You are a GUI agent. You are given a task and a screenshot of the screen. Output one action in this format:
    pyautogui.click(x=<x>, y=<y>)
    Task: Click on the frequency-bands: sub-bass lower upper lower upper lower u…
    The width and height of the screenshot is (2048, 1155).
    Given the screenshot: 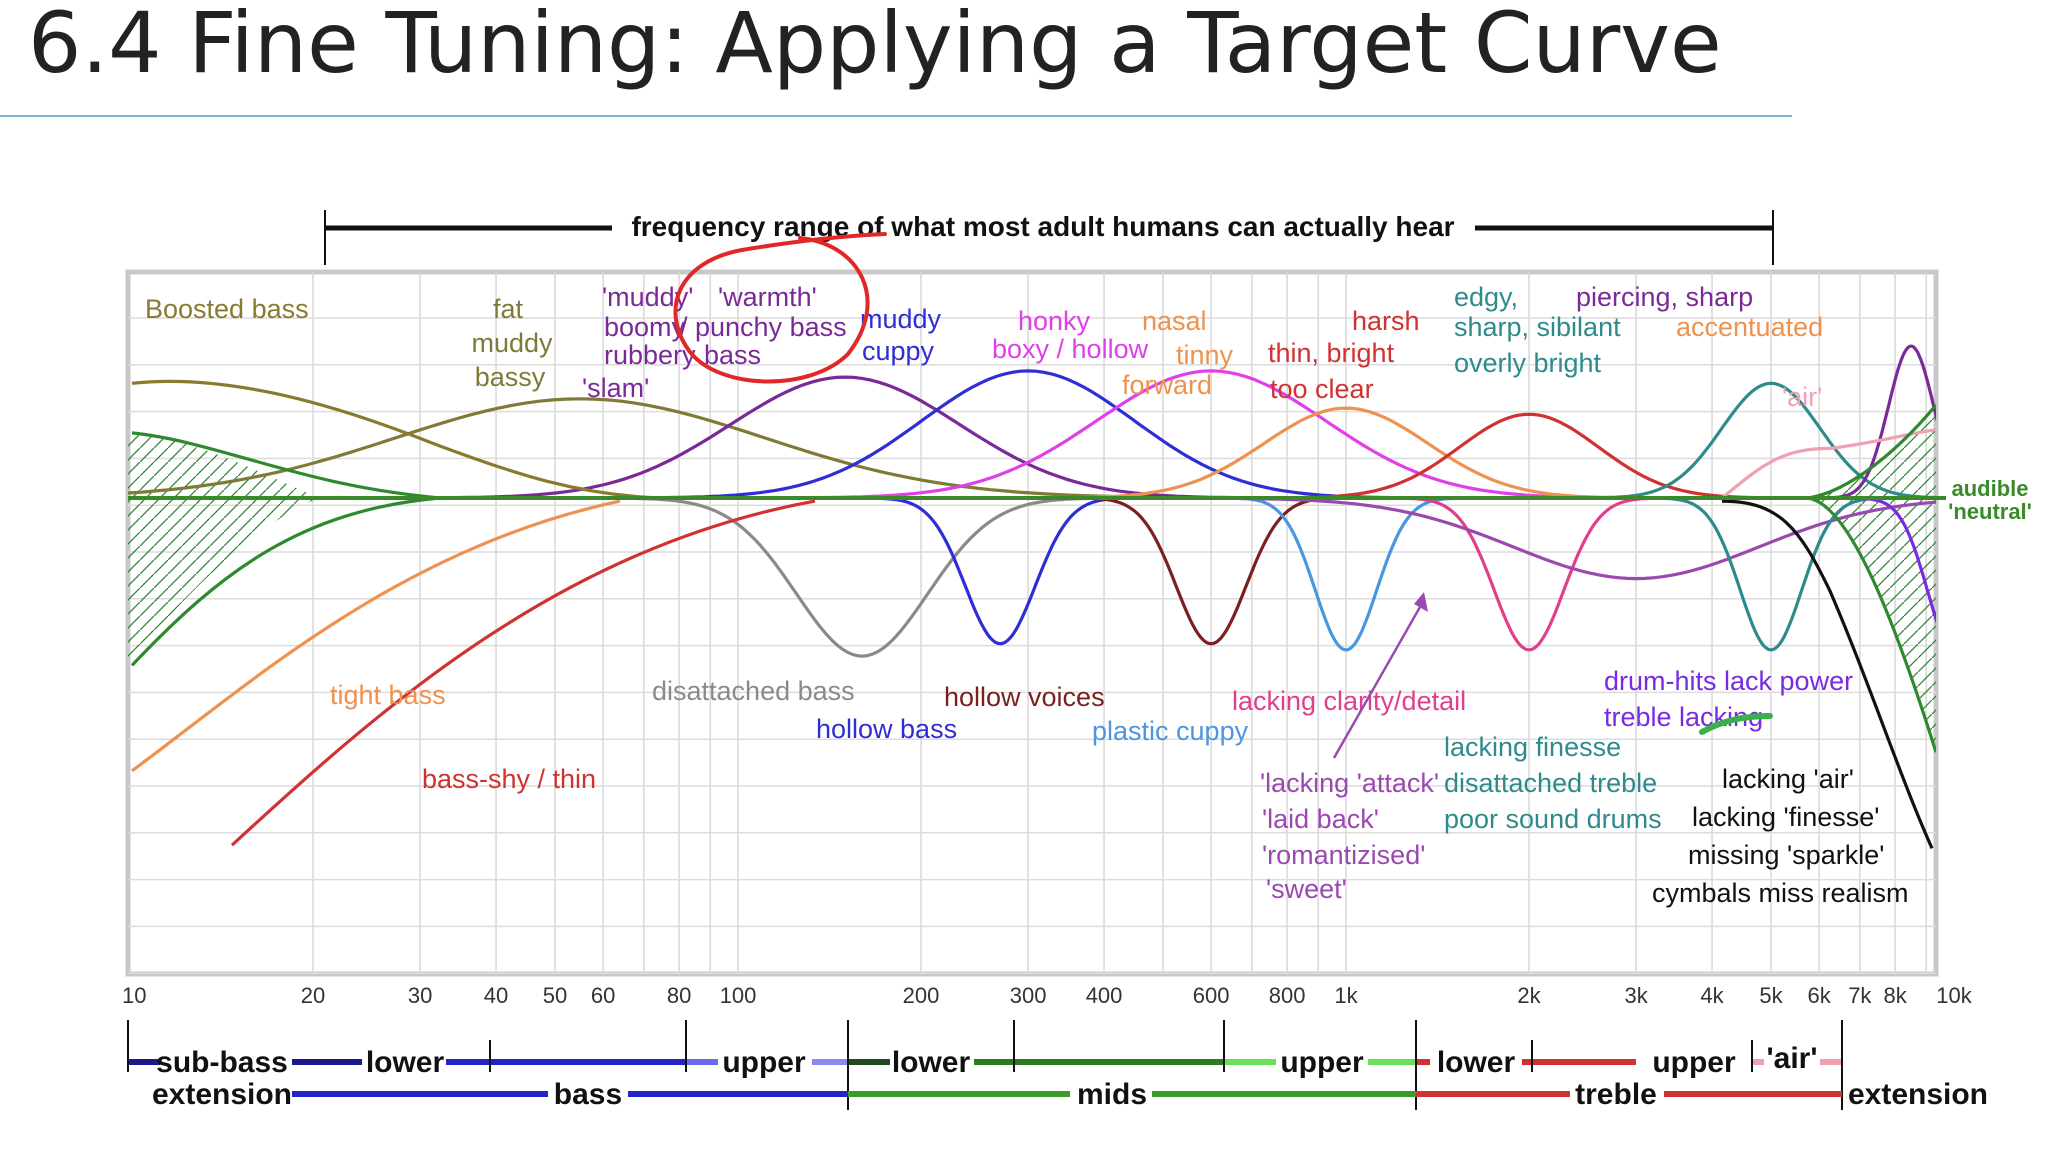 What is the action you would take?
    pyautogui.click(x=1057, y=1065)
    